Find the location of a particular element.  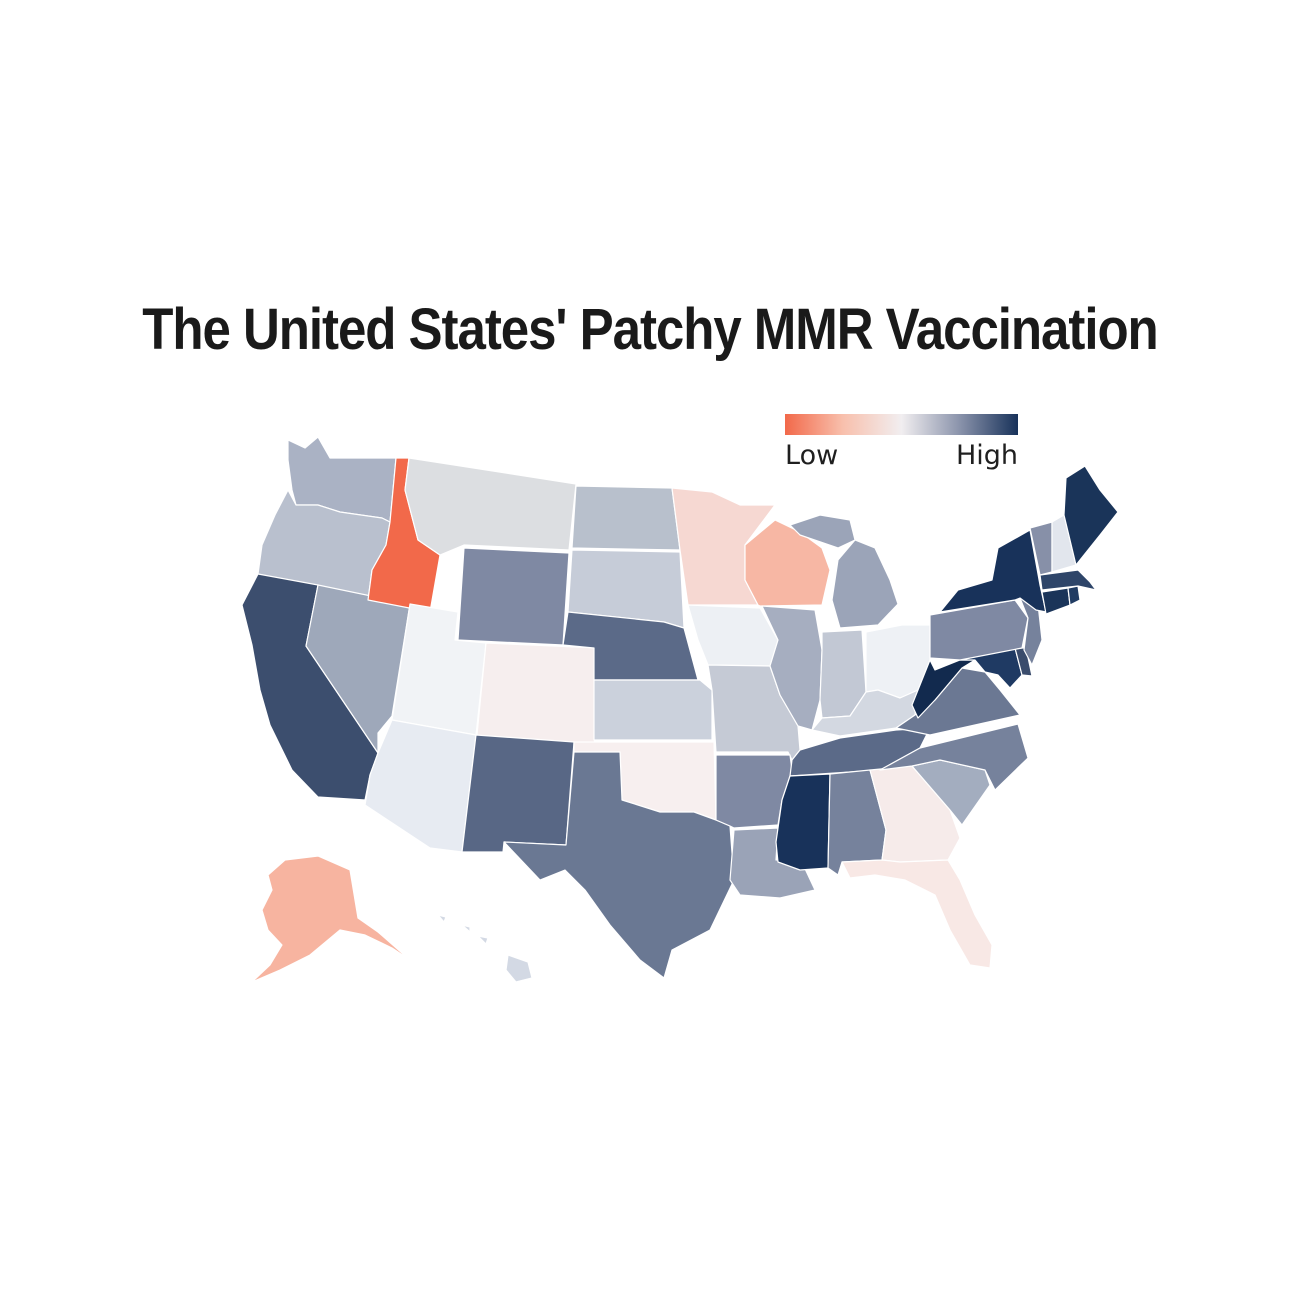

state-ky is located at coordinates (865, 713).